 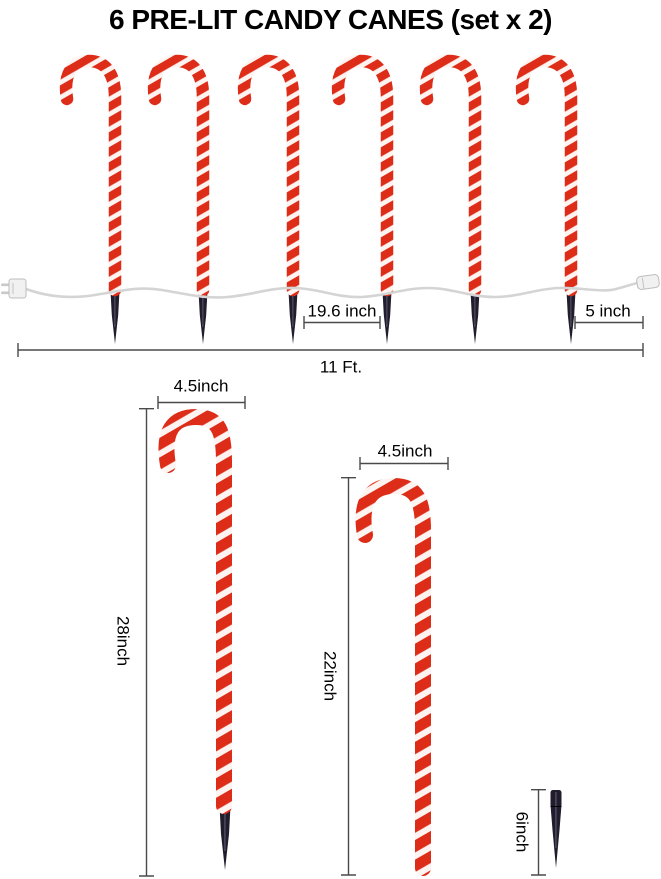 What do you see at coordinates (330, 676) in the screenshot?
I see `cane-22-height-label: 22inch` at bounding box center [330, 676].